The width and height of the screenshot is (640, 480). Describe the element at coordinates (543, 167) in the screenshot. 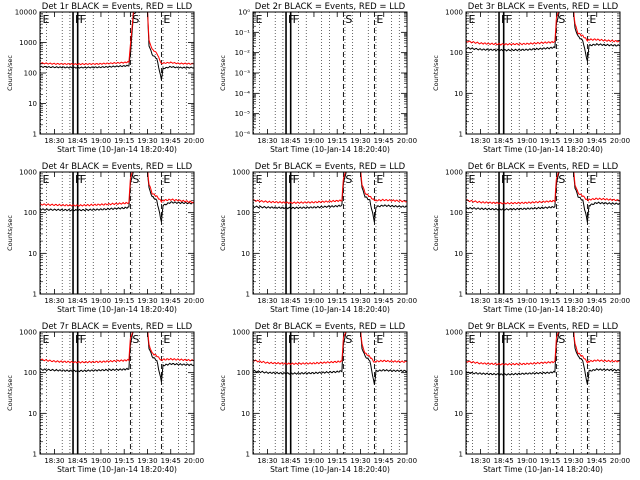

I see `panel-title: Det 6r BLACK = Events, RED = LLD` at that location.